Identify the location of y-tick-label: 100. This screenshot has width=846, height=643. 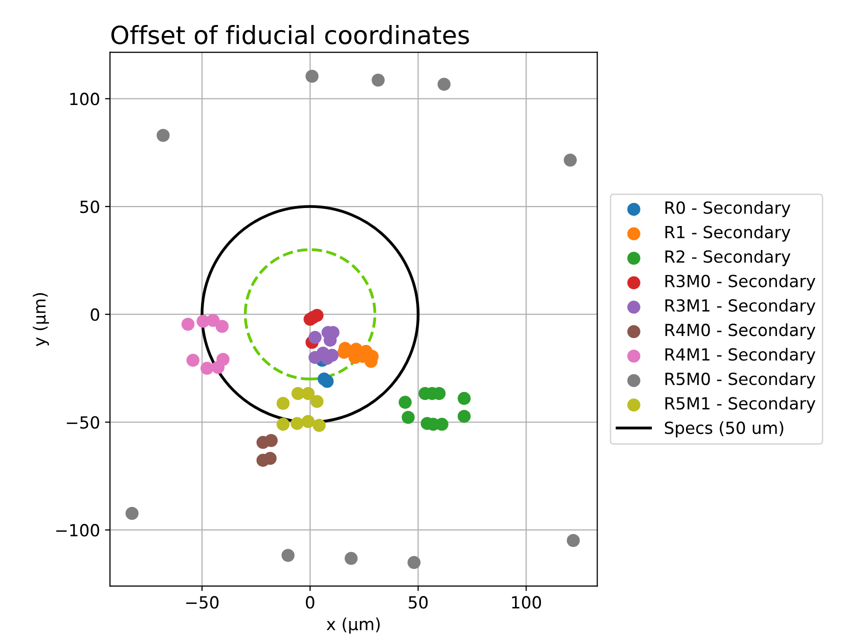
(85, 99).